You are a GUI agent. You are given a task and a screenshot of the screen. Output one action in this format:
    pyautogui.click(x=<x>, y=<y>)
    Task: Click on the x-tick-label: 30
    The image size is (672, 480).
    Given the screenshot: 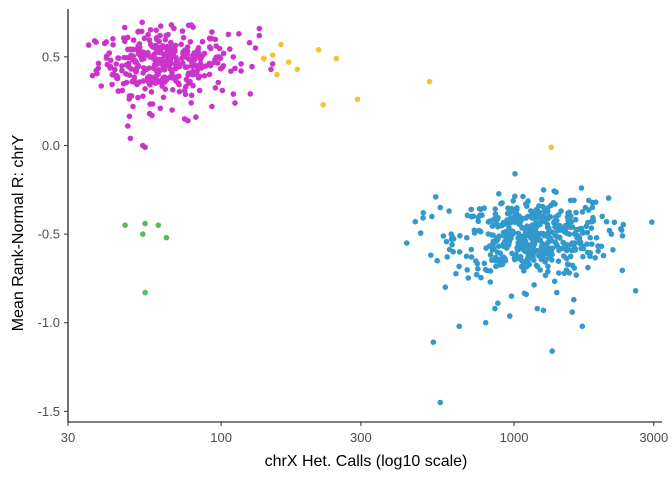 What is the action you would take?
    pyautogui.click(x=68, y=437)
    